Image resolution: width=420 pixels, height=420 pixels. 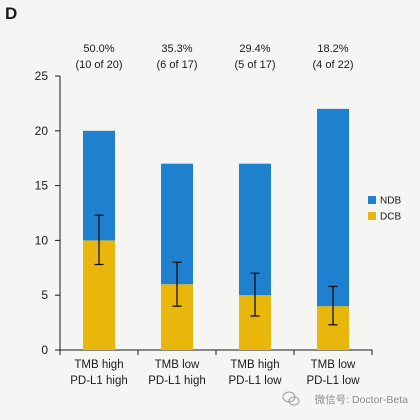 I want to click on watermark: 微信号: Doctor-Beta, so click(x=345, y=398).